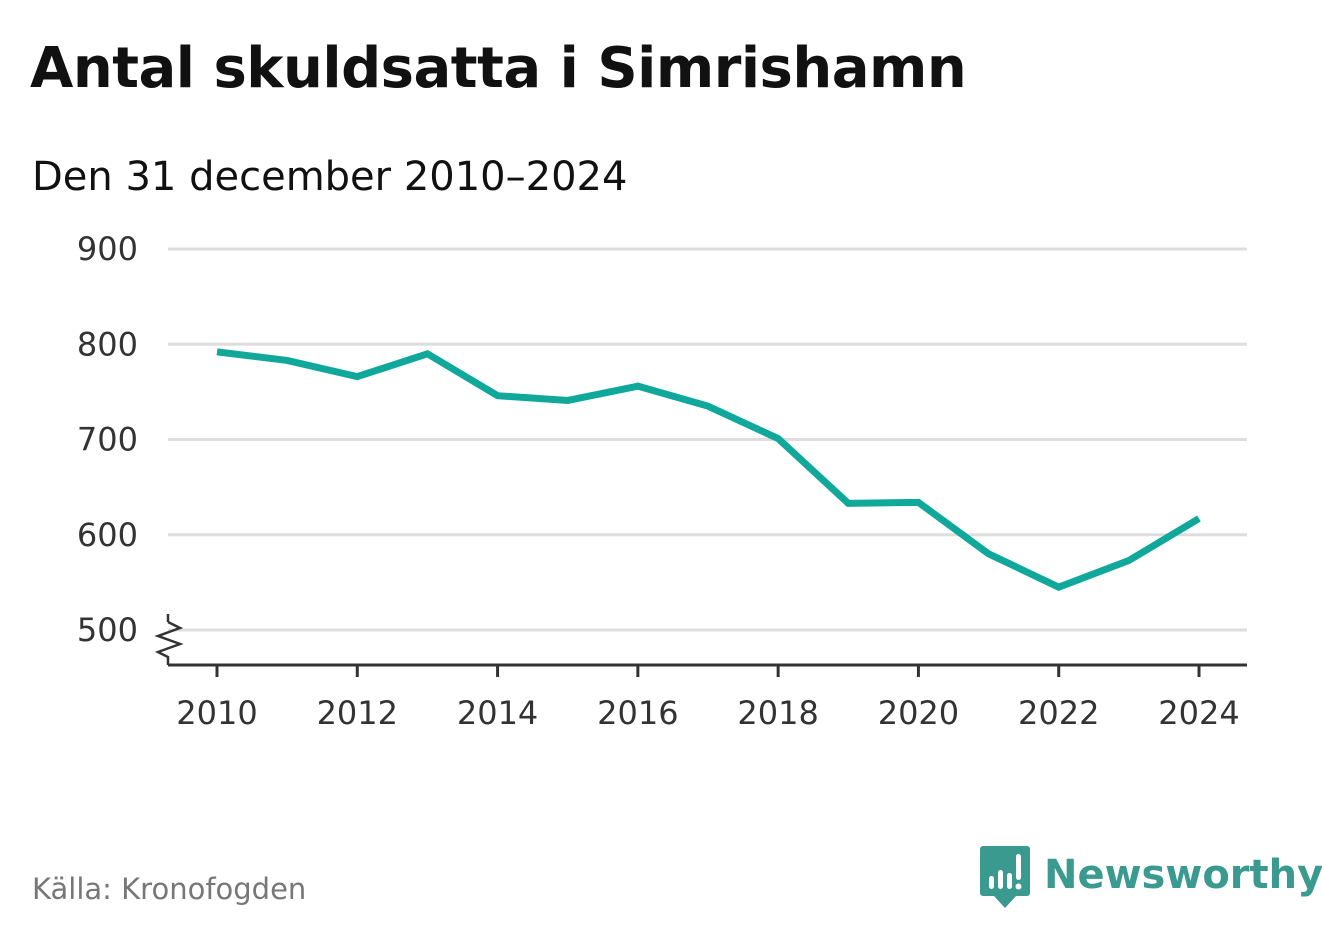 This screenshot has width=1322, height=939. I want to click on y-tick-label-700: 700, so click(107, 440).